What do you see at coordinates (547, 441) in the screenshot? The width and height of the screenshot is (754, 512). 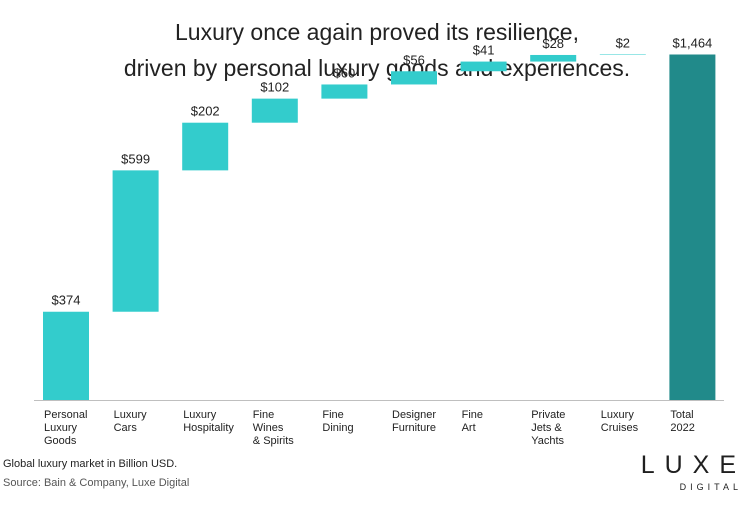 I see `category-label-line: Yachts` at bounding box center [547, 441].